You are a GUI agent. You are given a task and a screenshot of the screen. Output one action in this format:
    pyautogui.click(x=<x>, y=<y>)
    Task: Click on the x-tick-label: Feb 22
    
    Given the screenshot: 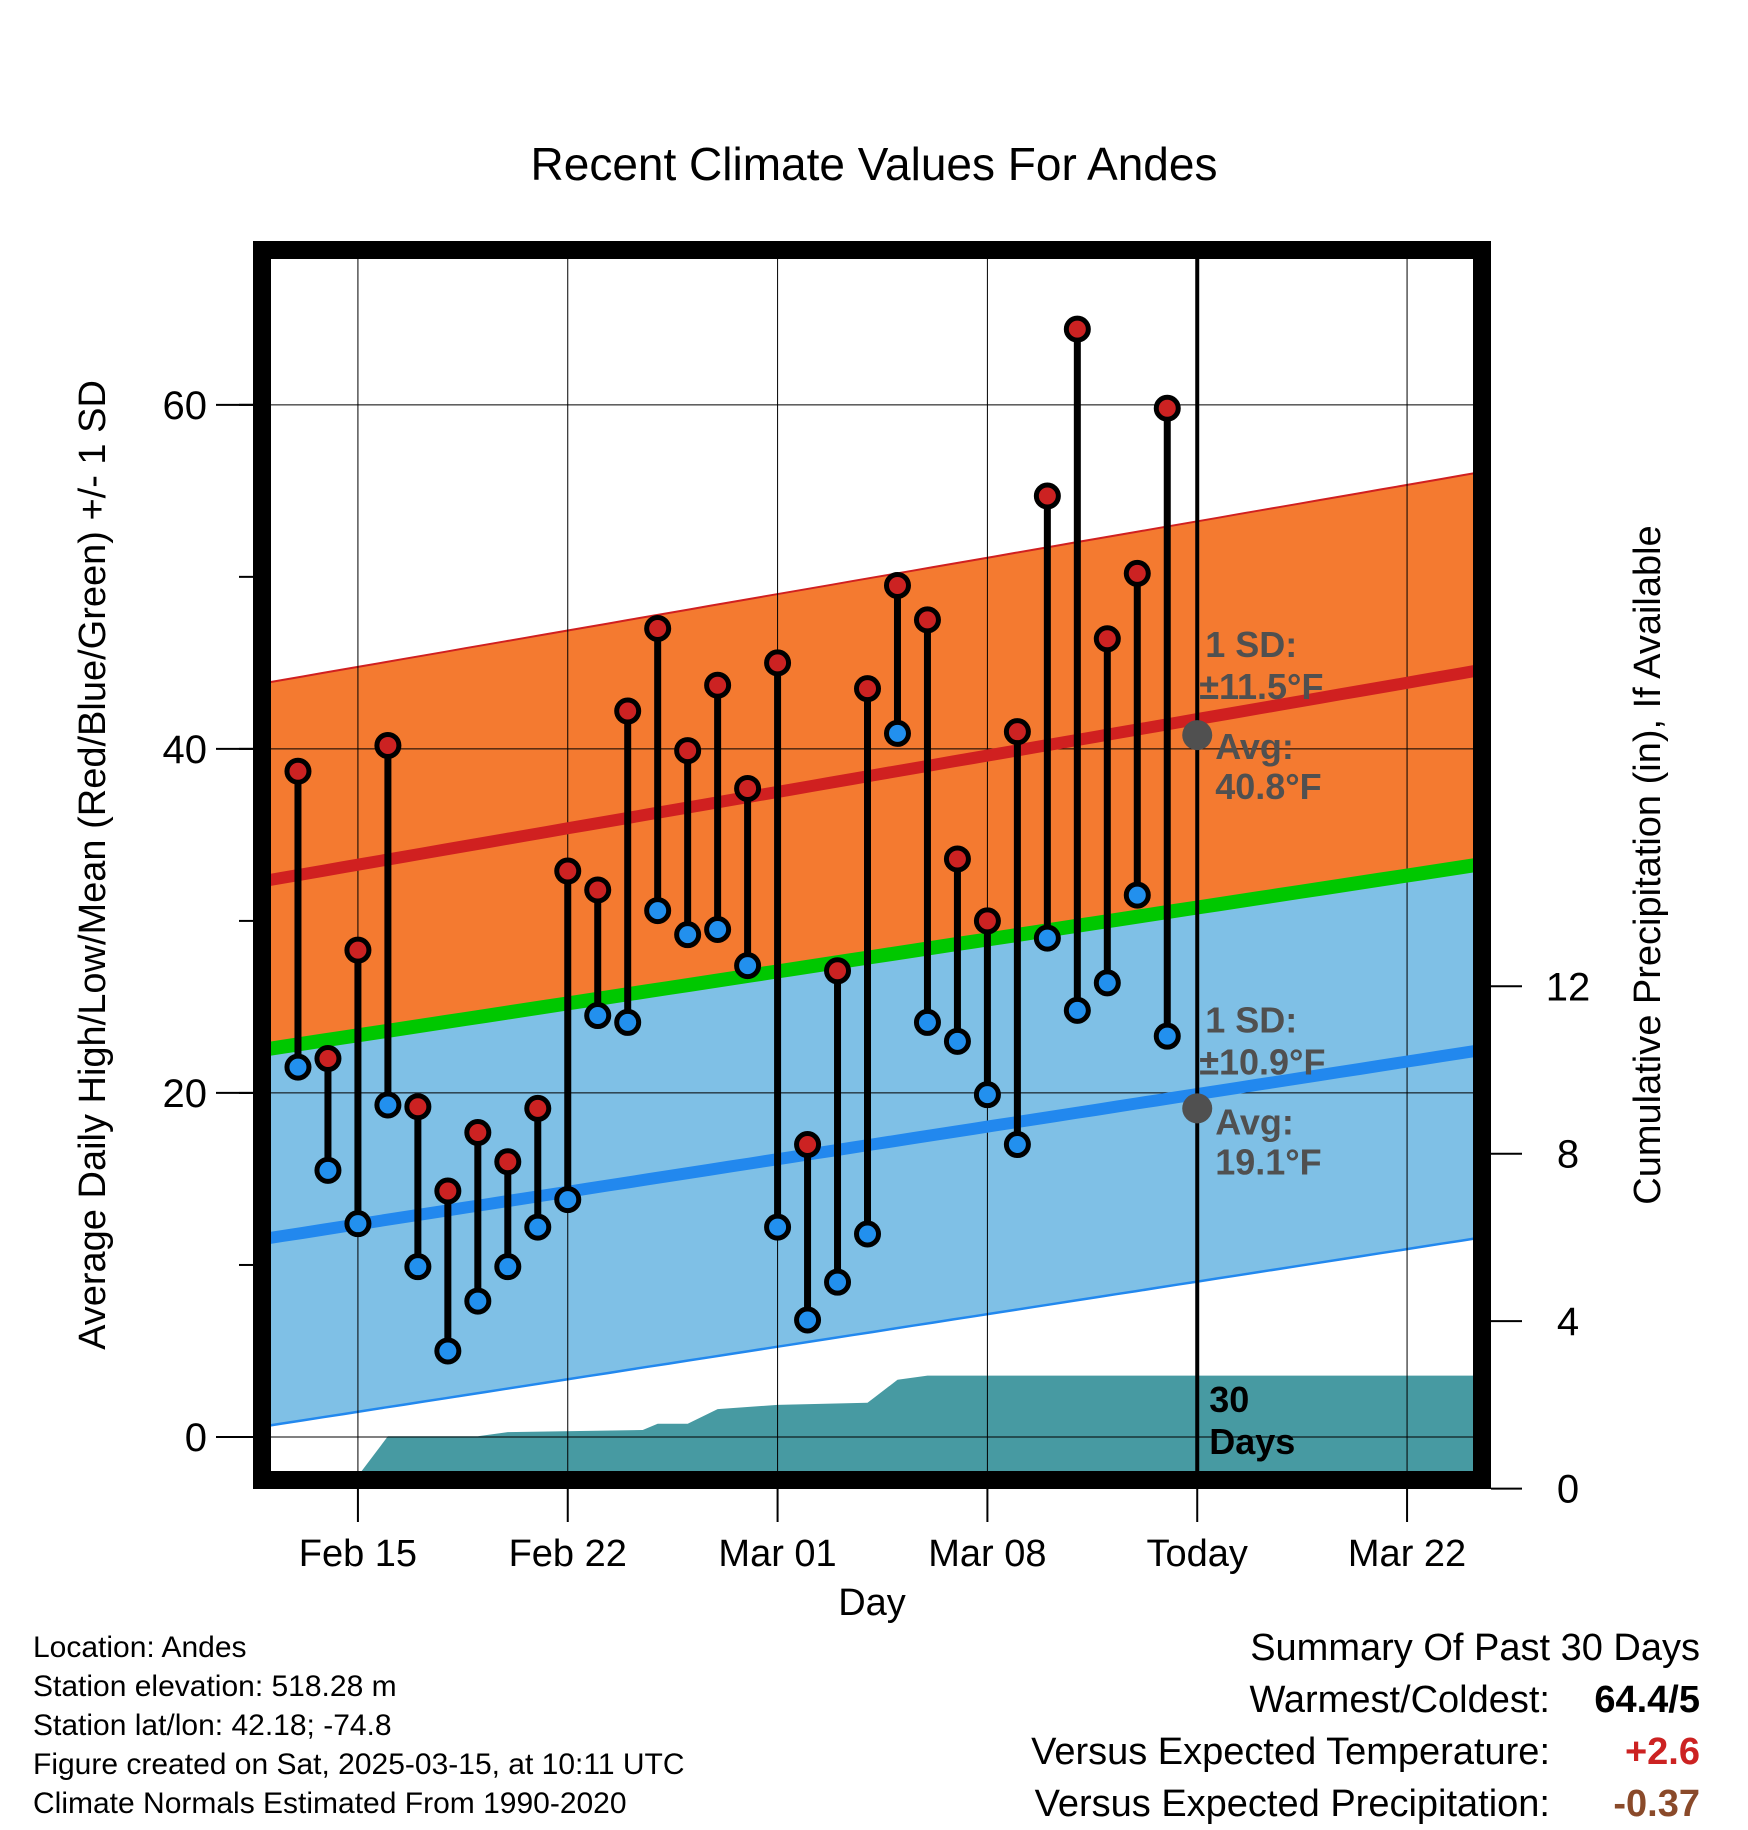 What is the action you would take?
    pyautogui.click(x=568, y=1554)
    